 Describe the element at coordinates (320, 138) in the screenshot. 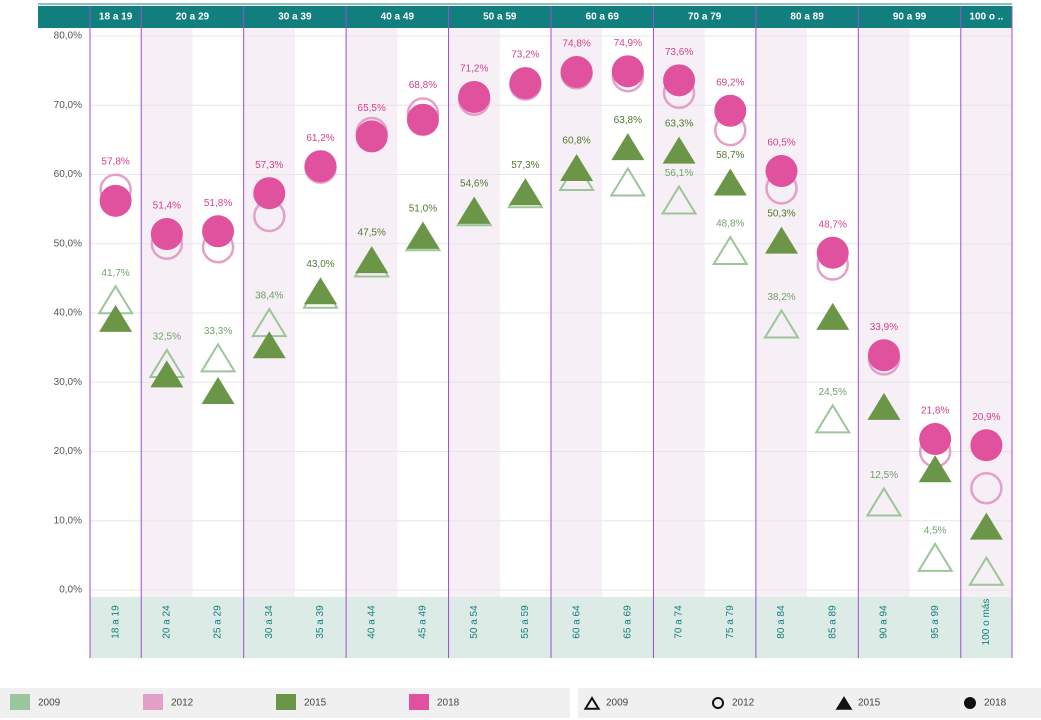

I see `value-label: 61,2%` at that location.